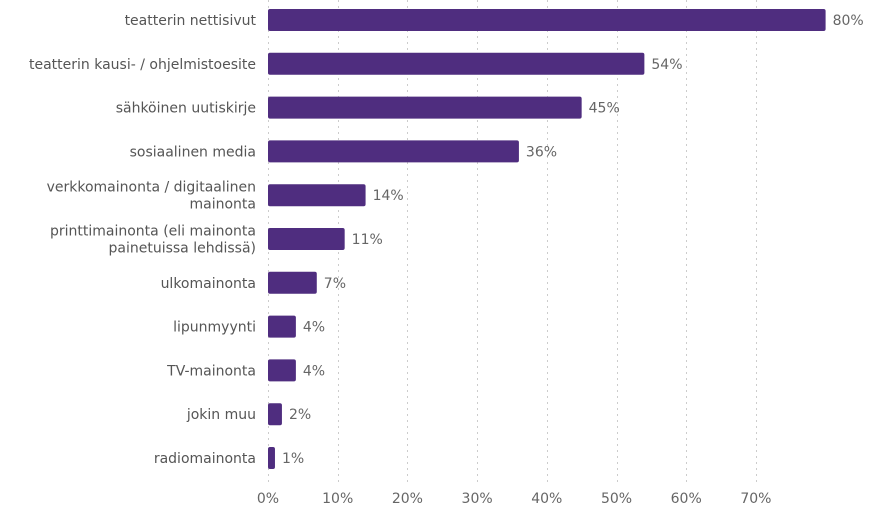 Image resolution: width=872 pixels, height=505 pixels. I want to click on category-label-line: printtimainonta (eli mainonta, so click(153, 232).